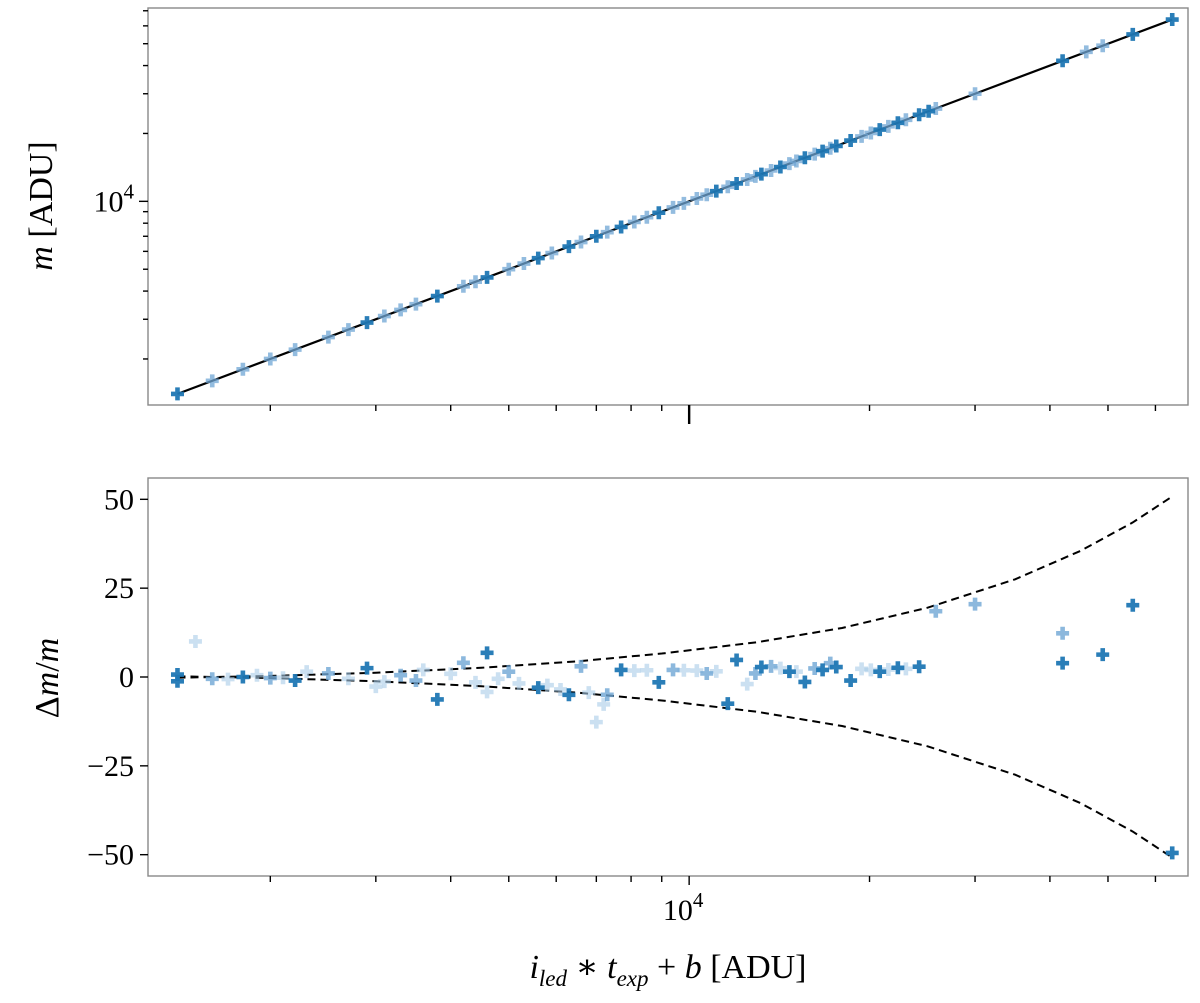 This screenshot has height=1003, width=1200. I want to click on bottom-y-axis-title: Δm/m, so click(47, 678).